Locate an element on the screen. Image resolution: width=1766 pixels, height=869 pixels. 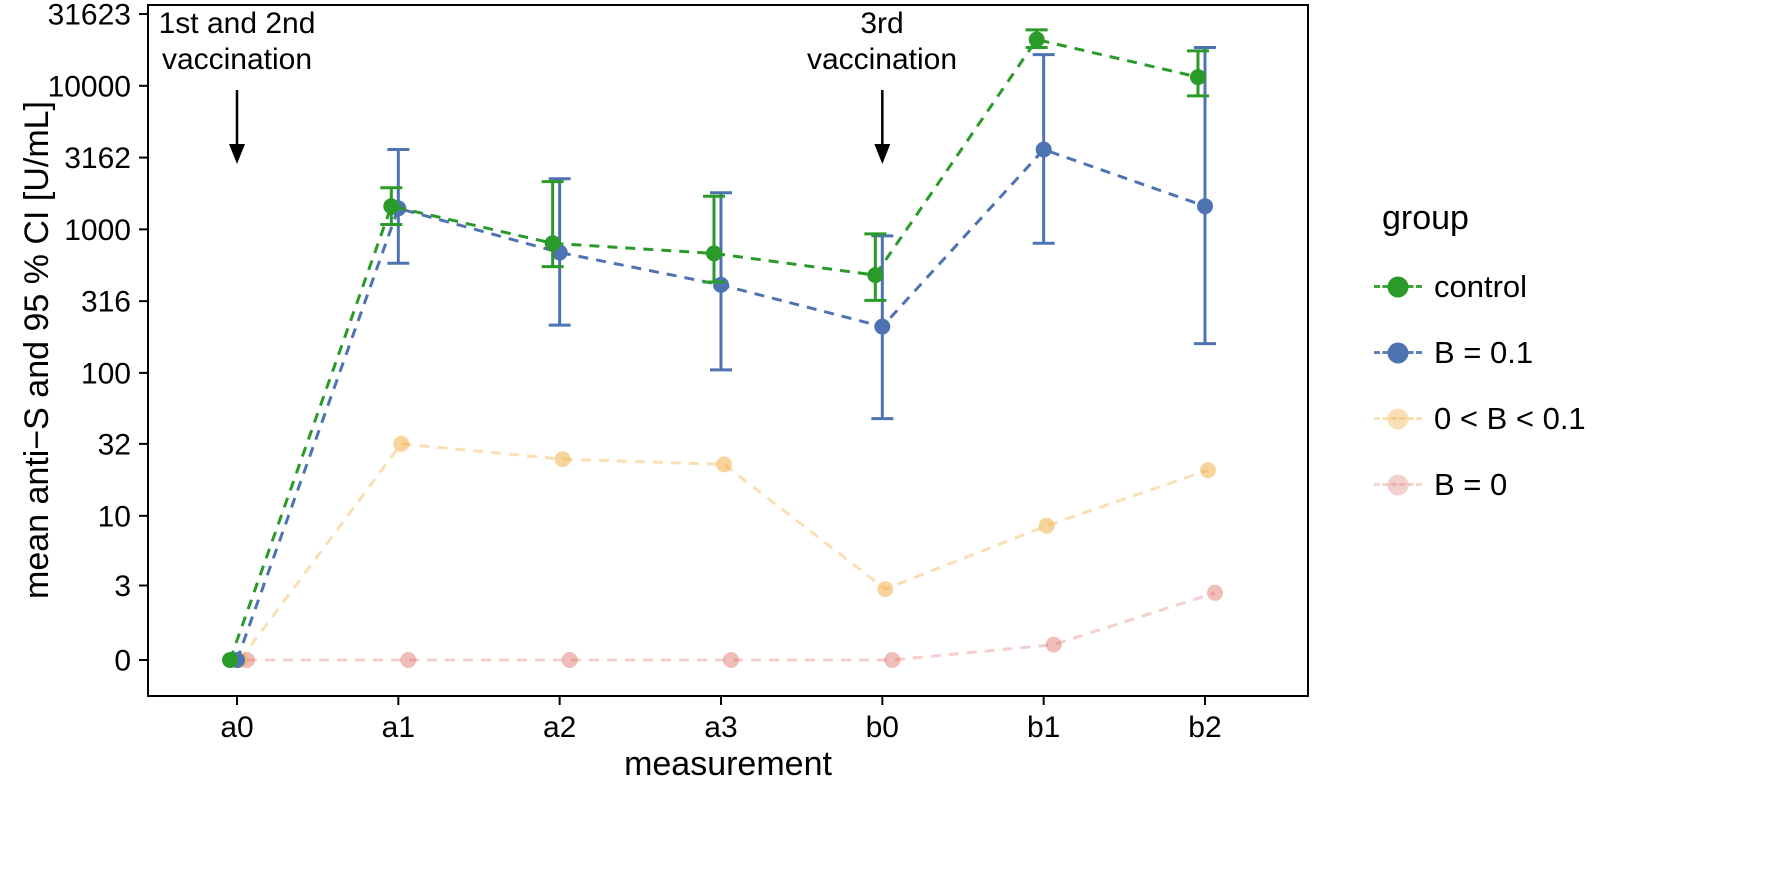
x-axis: a0 a1 a2 a3 b0 b1 b2 is located at coordinates (721, 720).